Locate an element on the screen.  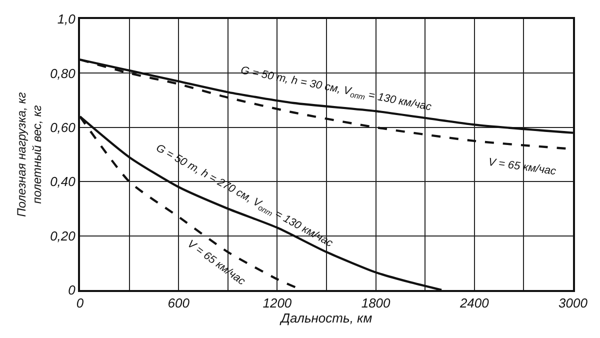
annotation: V = 65 км/час is located at coordinates (522, 167).